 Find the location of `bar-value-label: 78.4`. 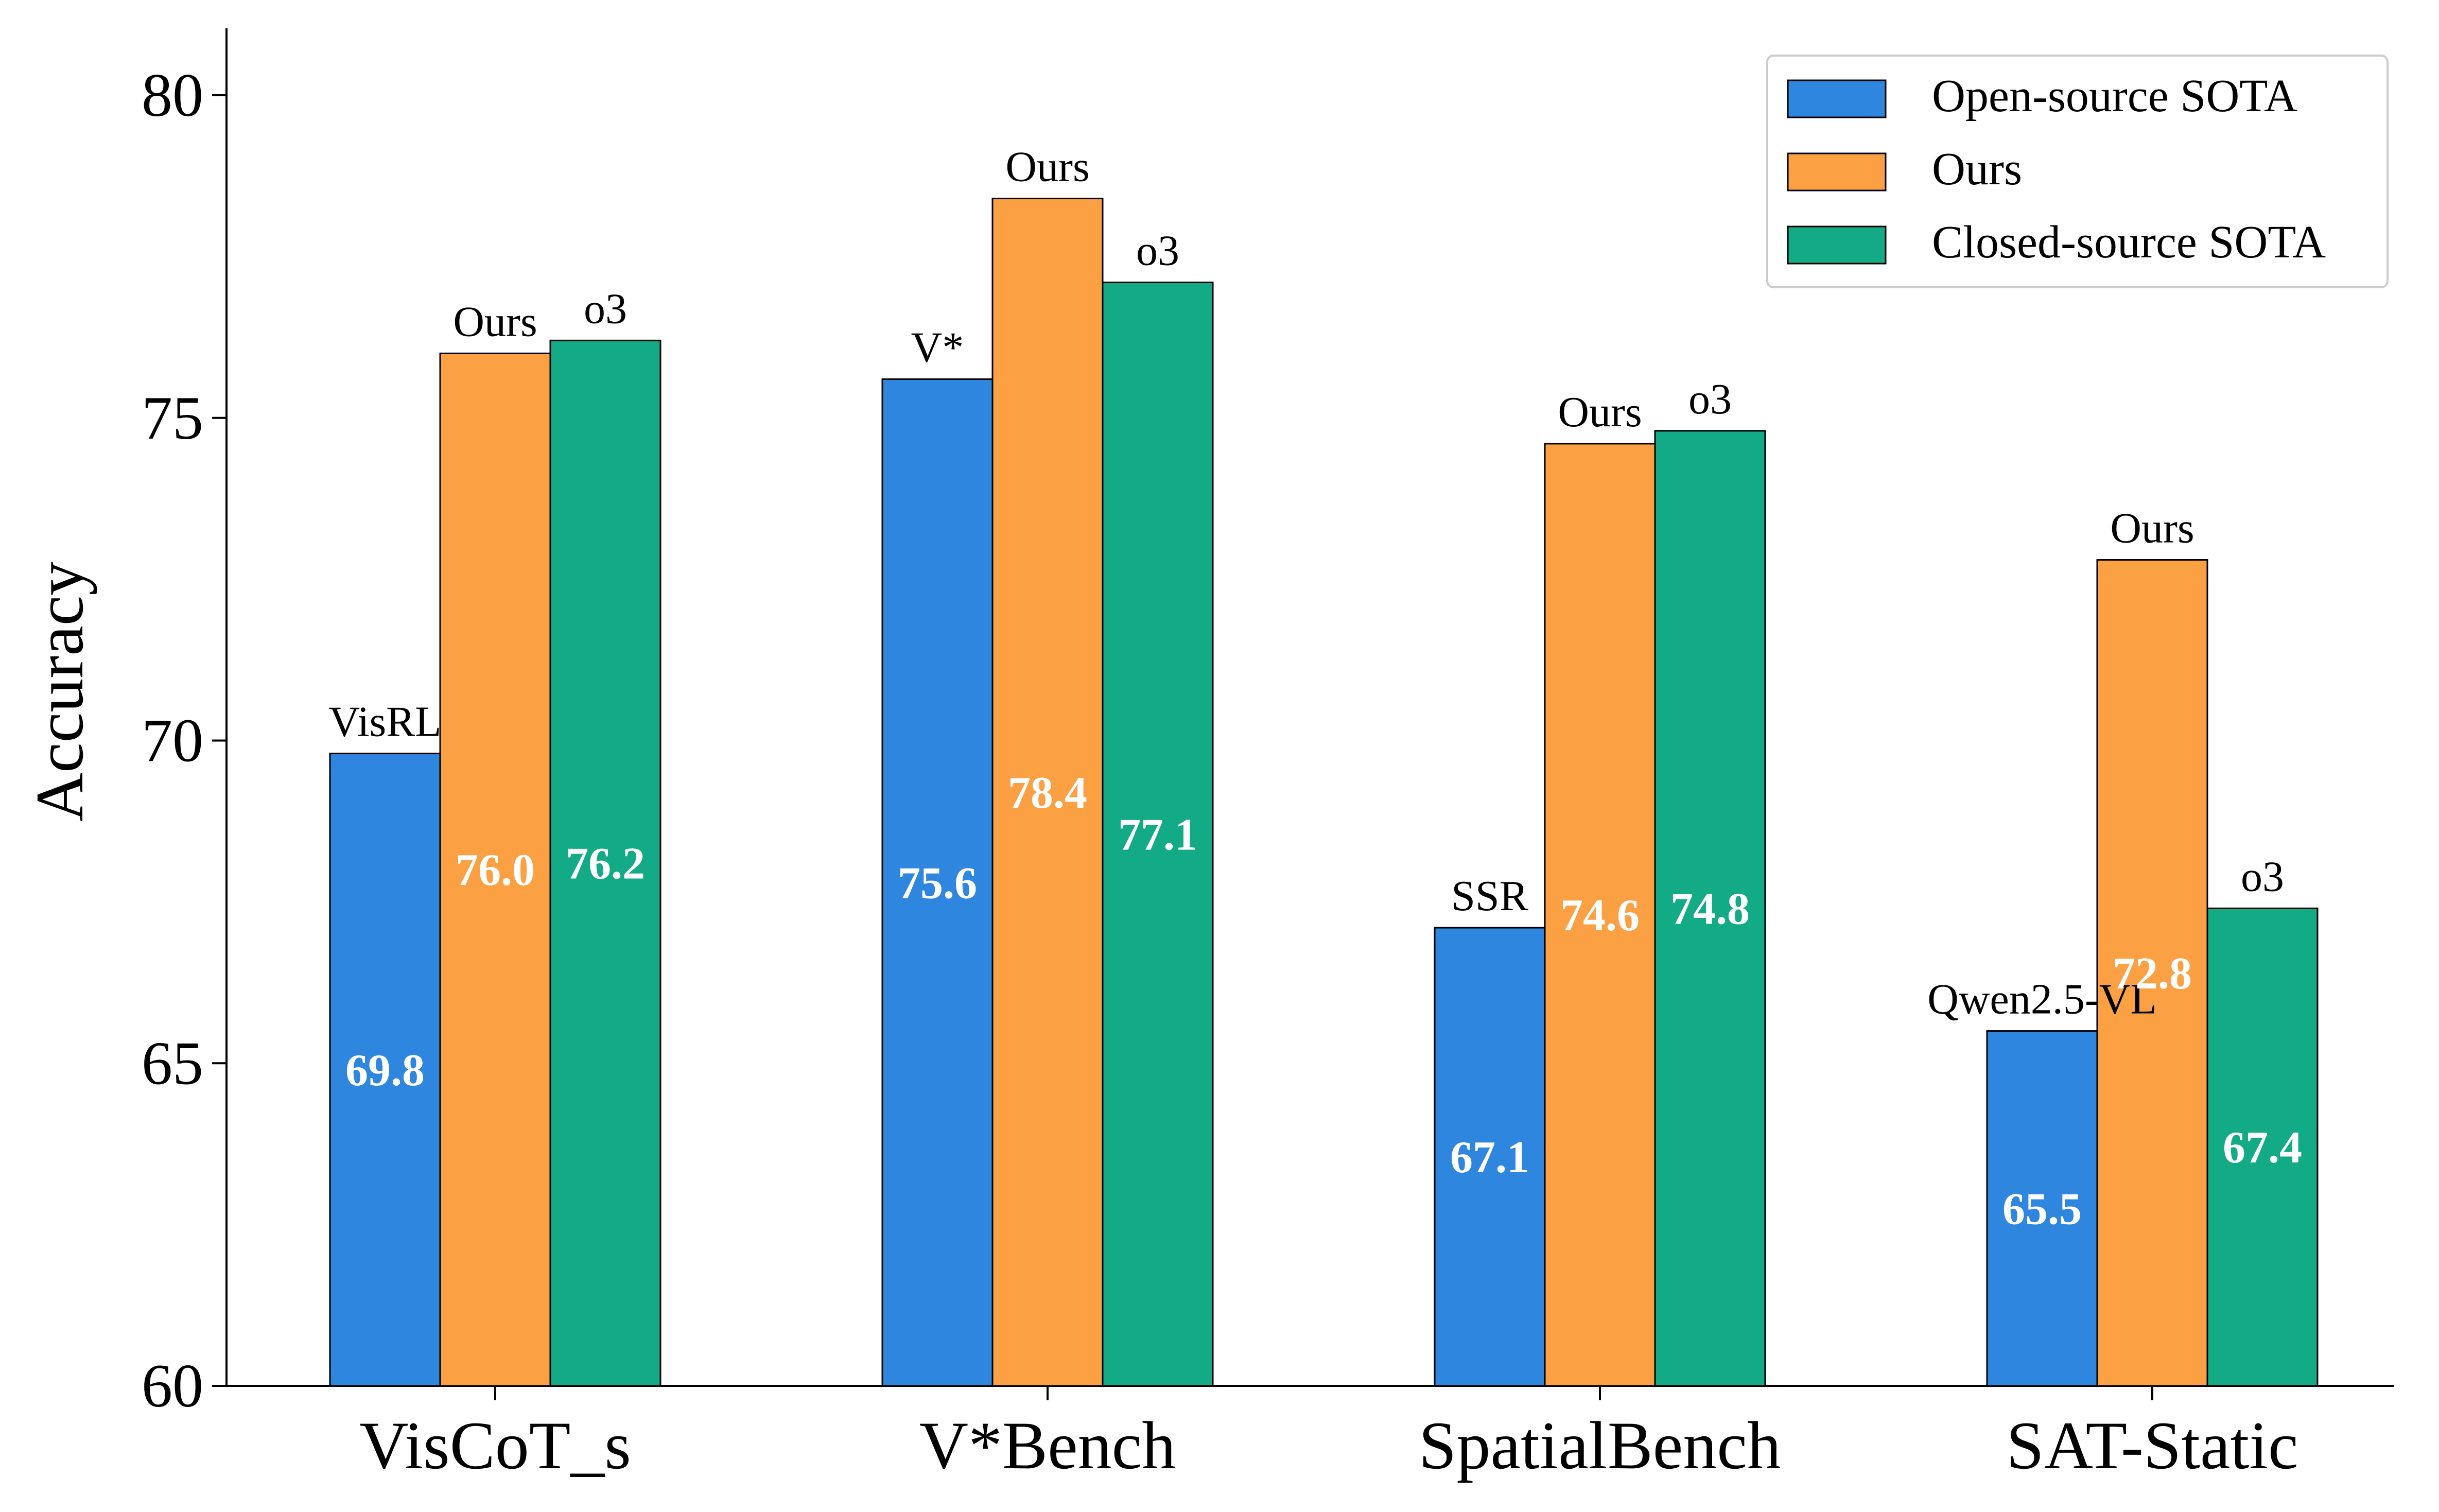

bar-value-label: 78.4 is located at coordinates (1047, 793).